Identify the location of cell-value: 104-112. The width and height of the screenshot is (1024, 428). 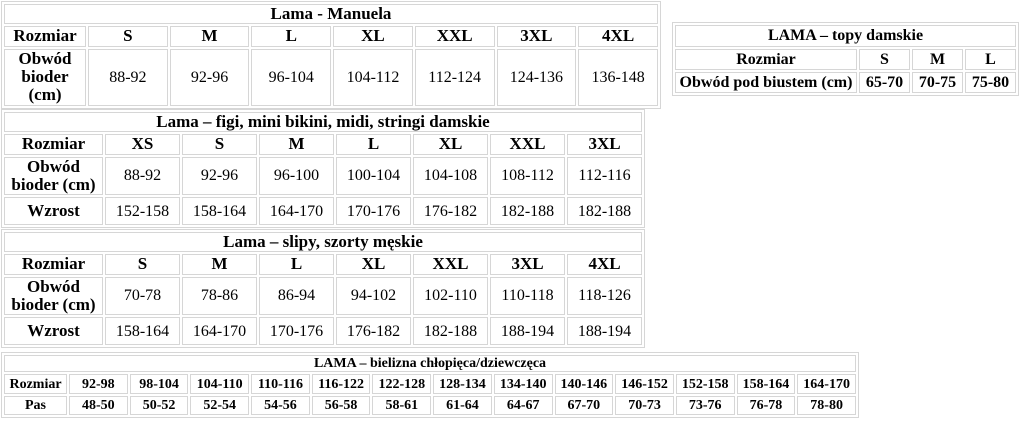
(373, 77).